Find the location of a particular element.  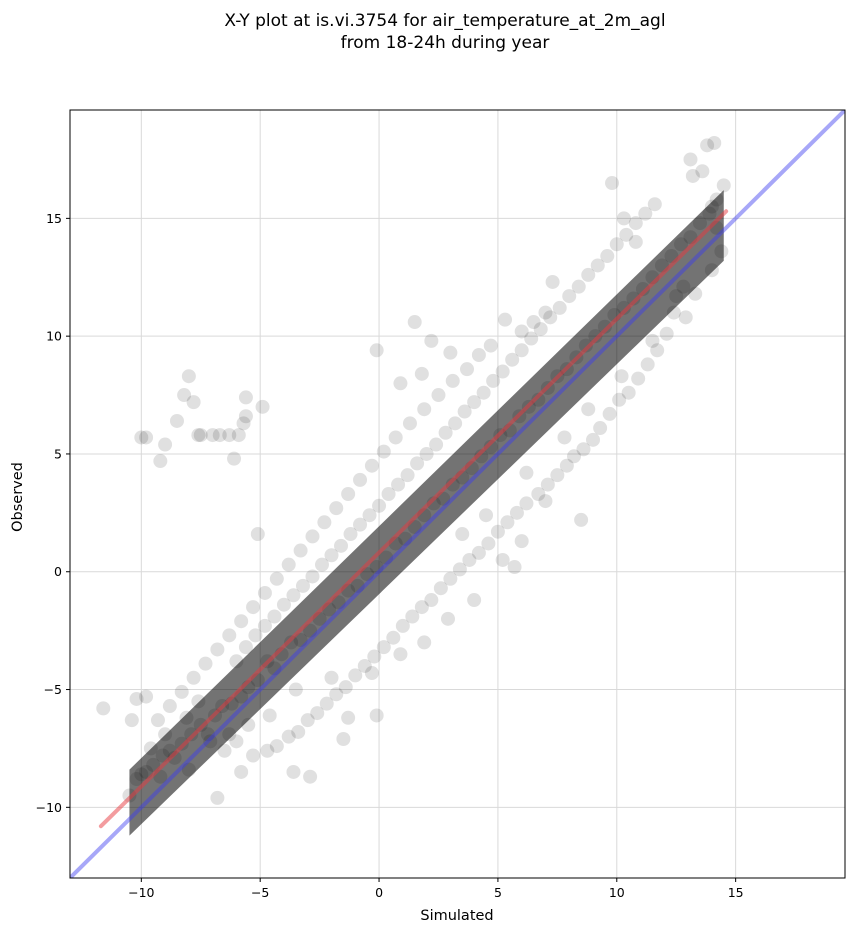

x-tick-label: 5 is located at coordinates (498, 892).